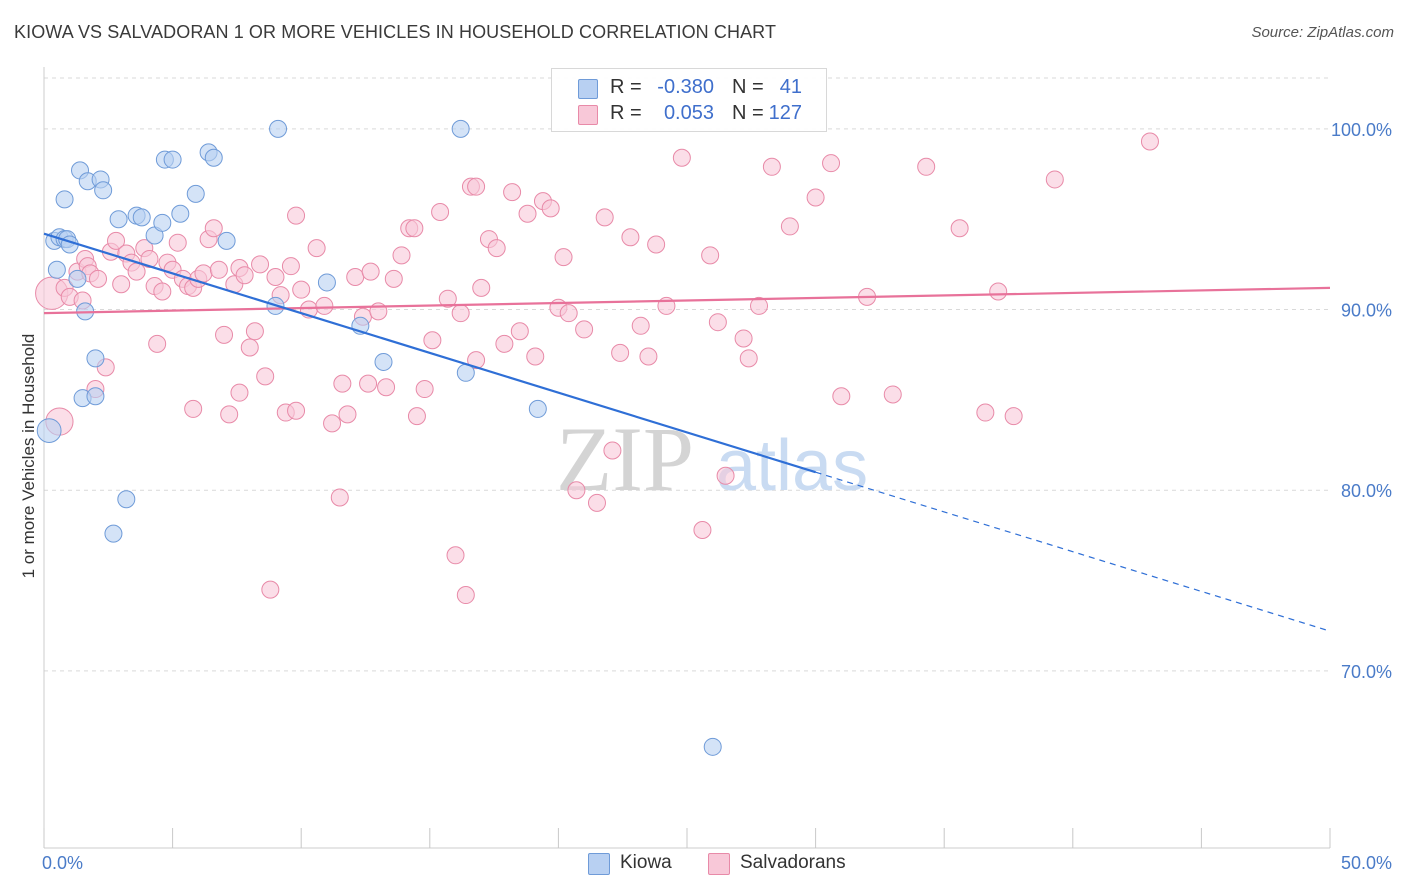 The height and width of the screenshot is (892, 1406). Describe the element at coordinates (429, 353) in the screenshot. I see `kiowa-trend-line` at that location.